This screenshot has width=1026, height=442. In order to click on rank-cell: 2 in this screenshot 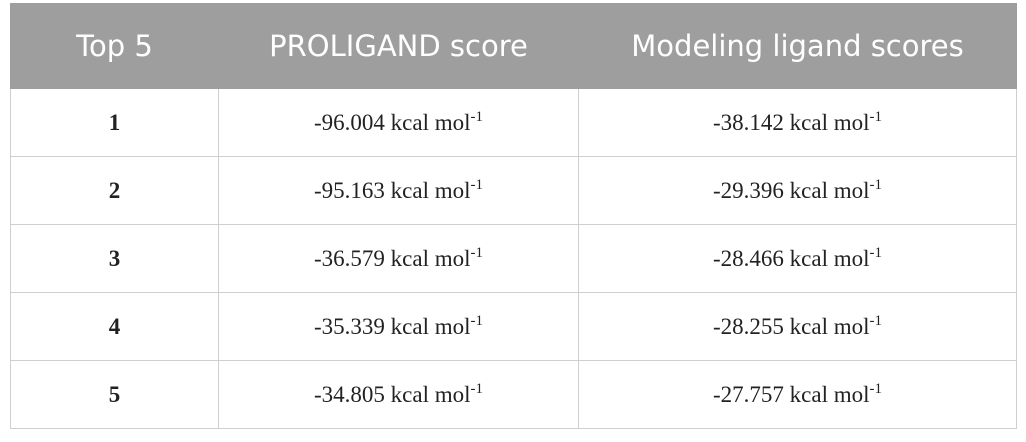, I will do `click(114, 190)`.